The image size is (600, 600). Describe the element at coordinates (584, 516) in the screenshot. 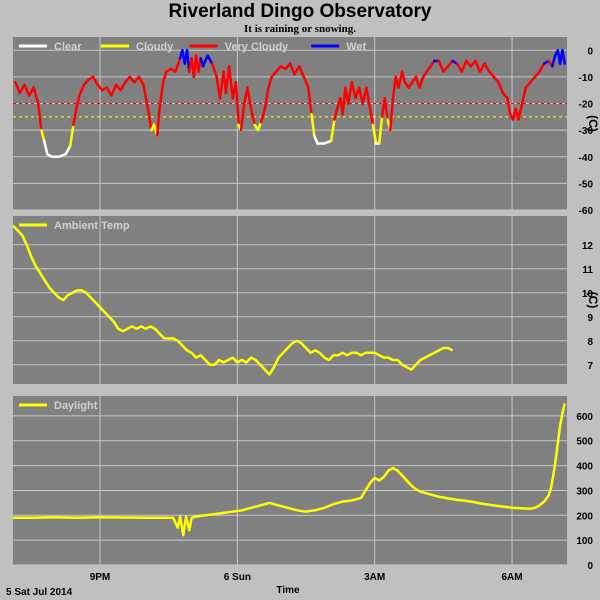

I see `y-tick-daylight-2: 200` at that location.